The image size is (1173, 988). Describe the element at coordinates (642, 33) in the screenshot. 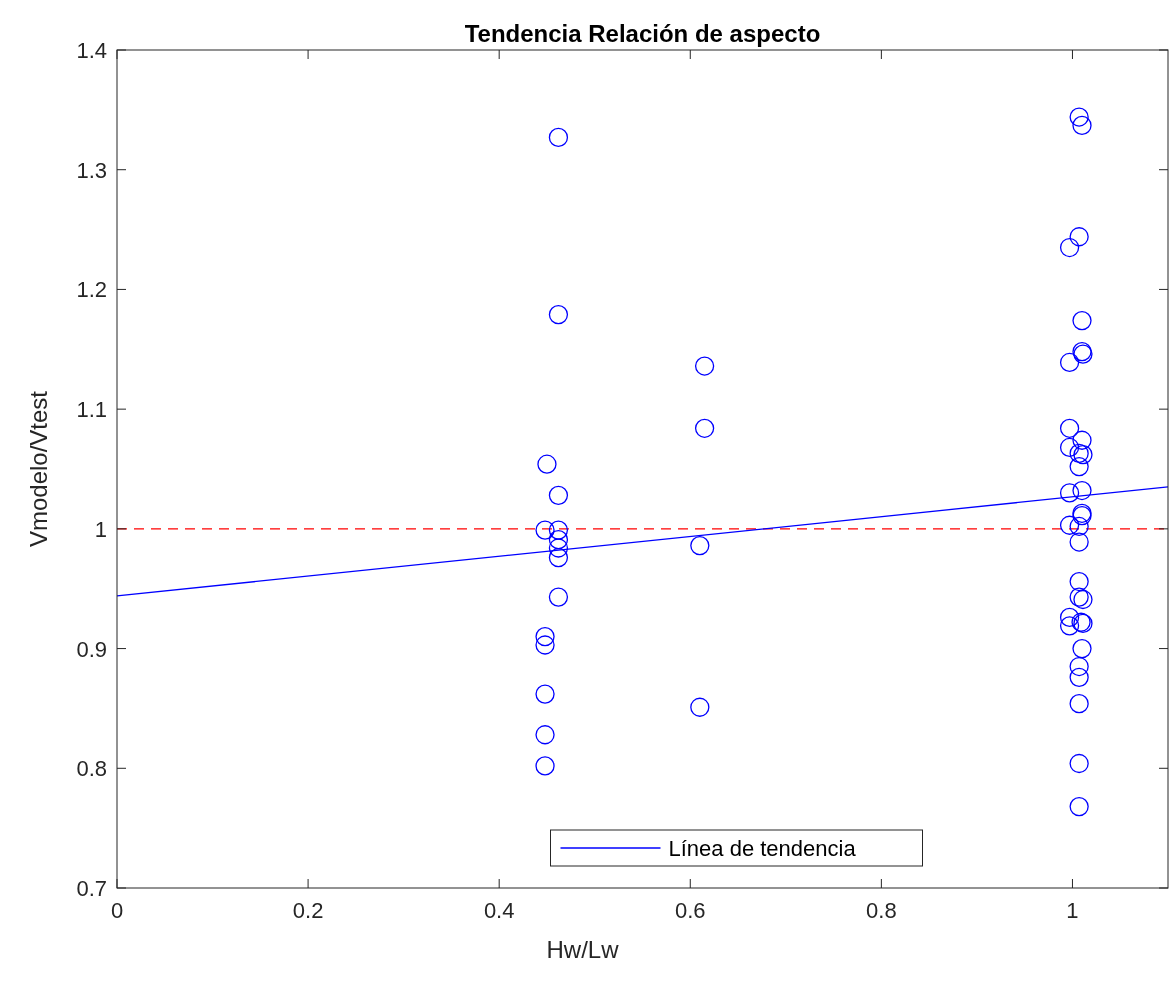

I see `chart-title: Tendencia Relación de aspecto` at that location.